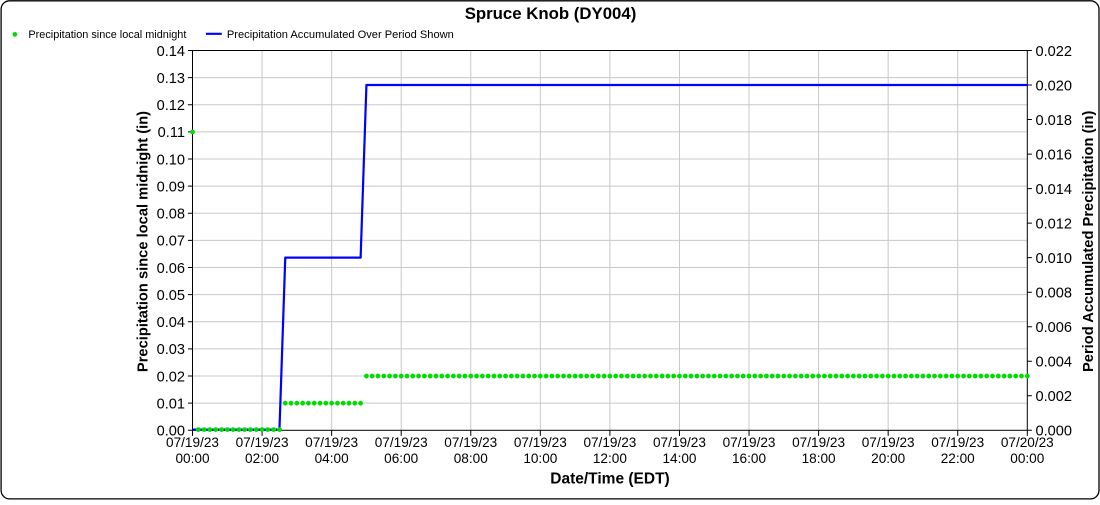  What do you see at coordinates (1054, 259) in the screenshot?
I see `svg-text: 0.010` at bounding box center [1054, 259].